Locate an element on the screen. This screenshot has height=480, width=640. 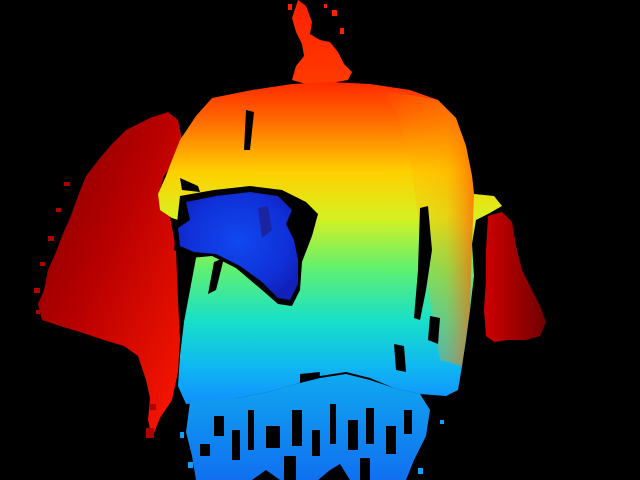
legs-region is located at coordinates (308, 427).